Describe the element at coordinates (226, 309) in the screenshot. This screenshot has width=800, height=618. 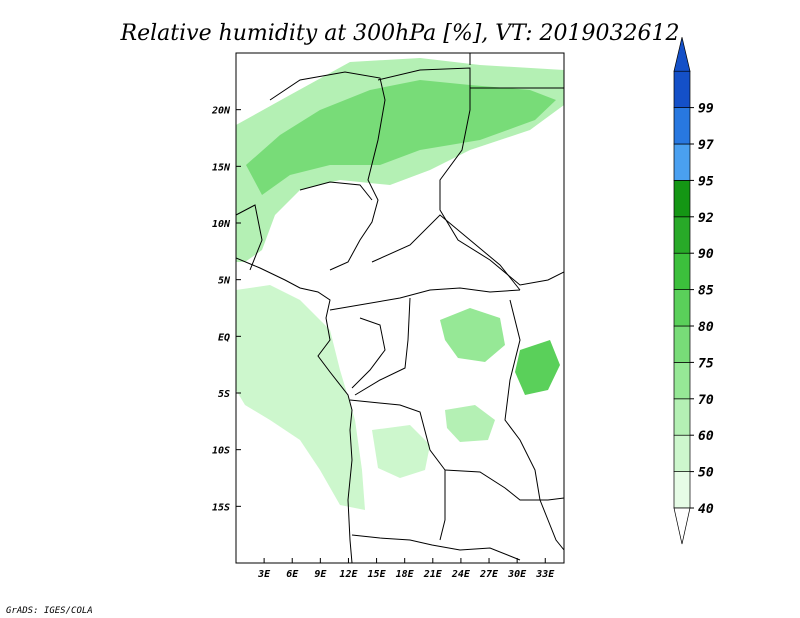
I see `latitude-axis: 20N 15N 10N 5N EQ 5S 10S 15S` at that location.